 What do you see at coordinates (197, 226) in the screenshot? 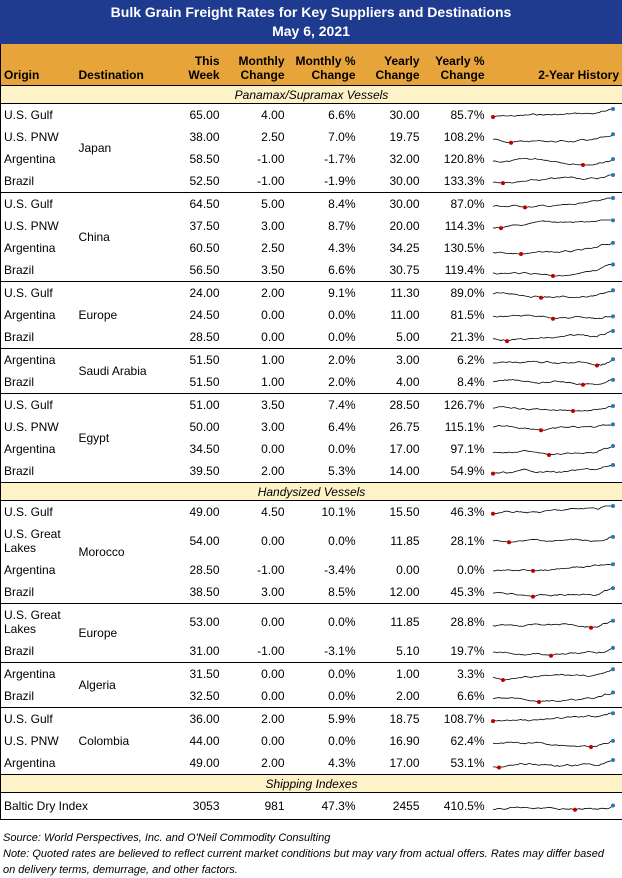
I see `value: 37.50` at bounding box center [197, 226].